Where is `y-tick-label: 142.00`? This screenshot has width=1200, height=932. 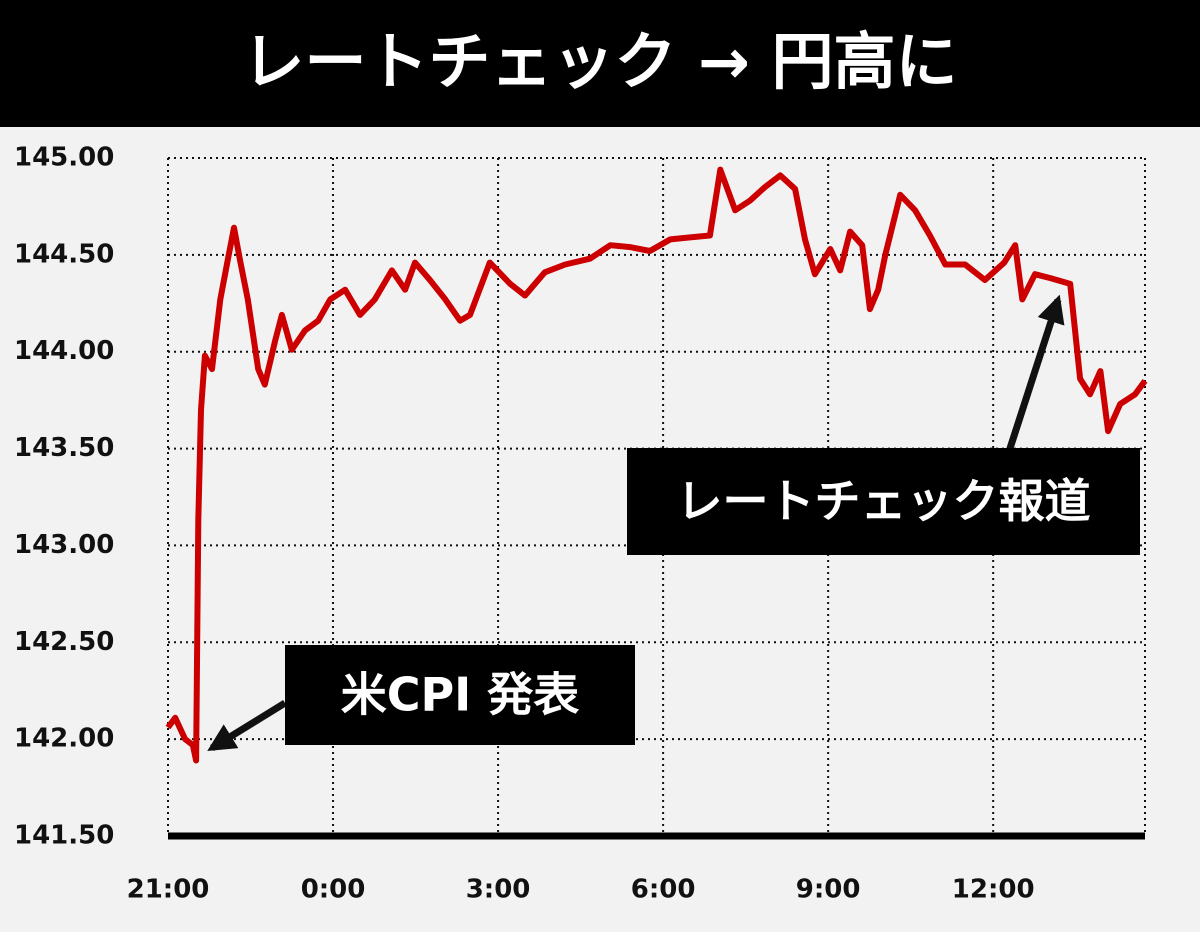 y-tick-label: 142.00 is located at coordinates (64, 739).